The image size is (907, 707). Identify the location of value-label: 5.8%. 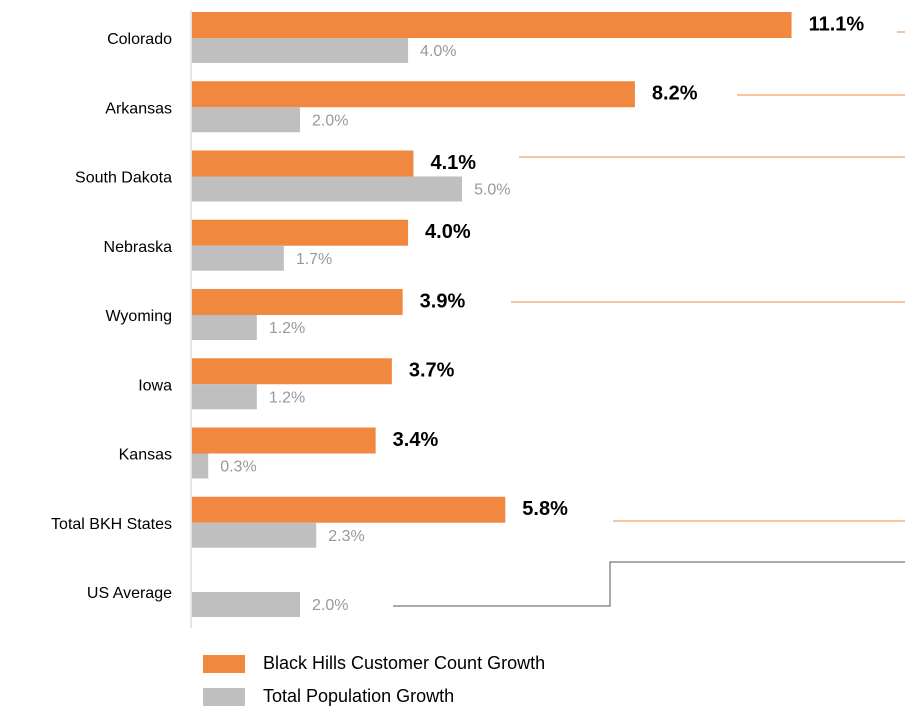
(545, 509).